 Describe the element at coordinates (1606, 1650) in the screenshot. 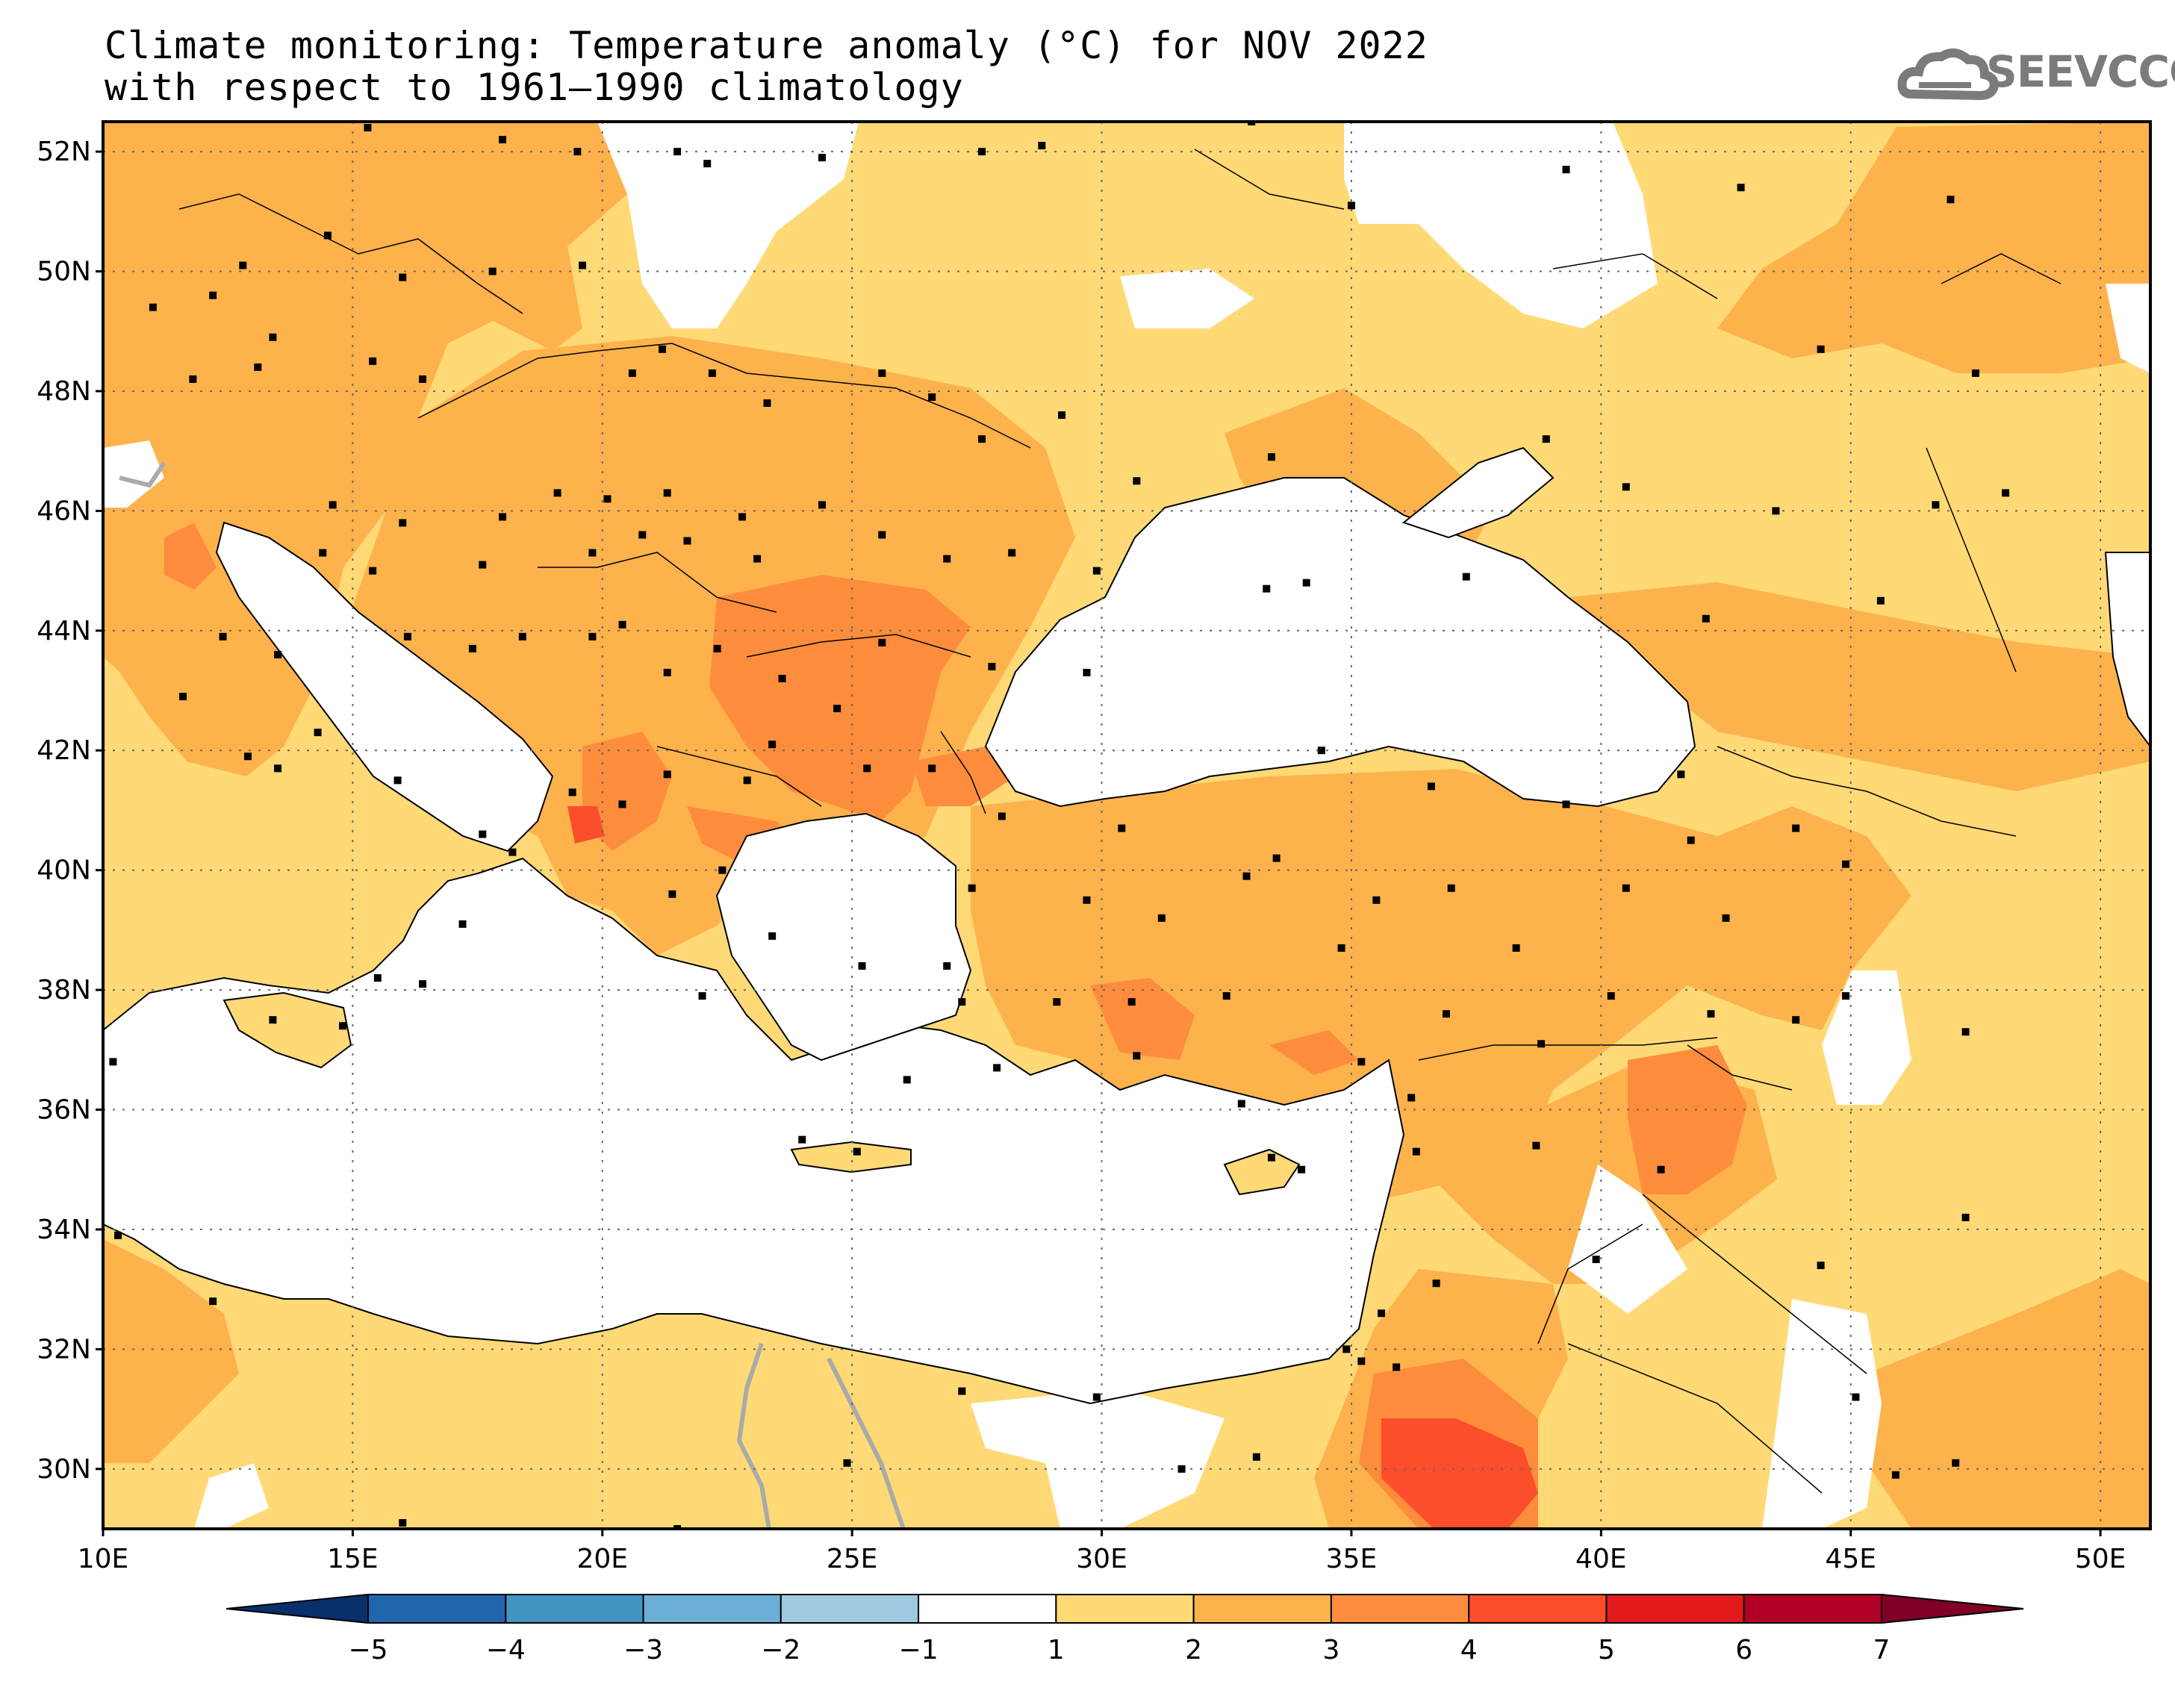

I see `colorbar-tick-label: 5` at that location.